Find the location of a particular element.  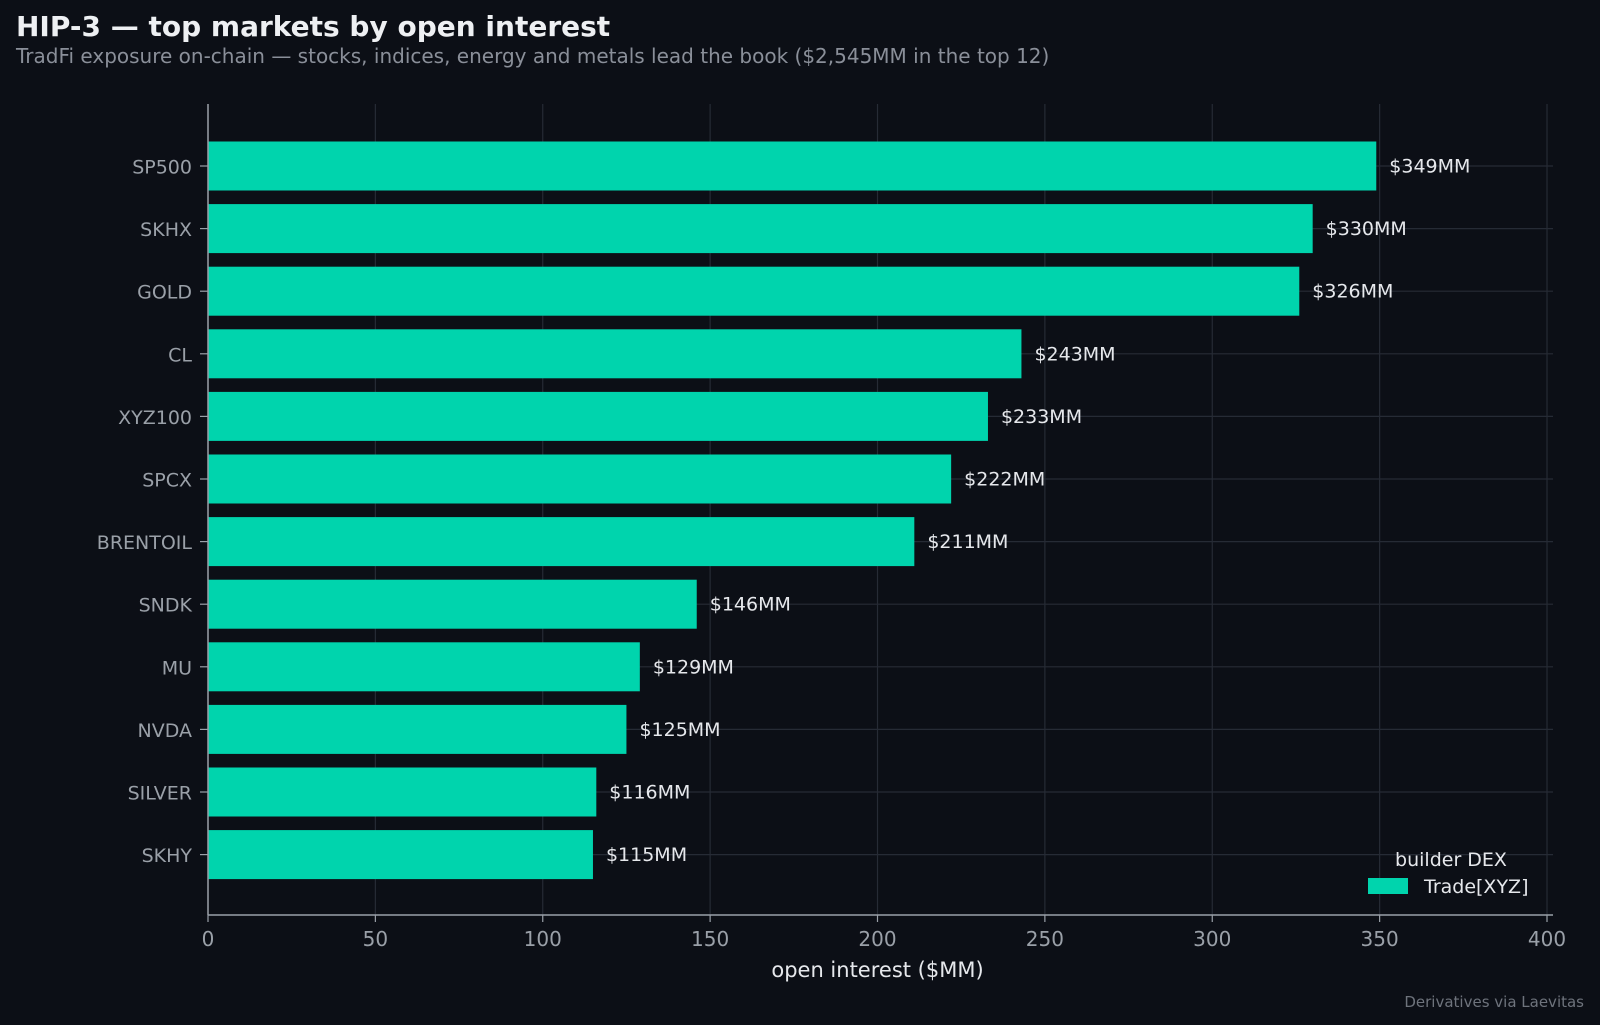

bar-value-label: $243MM is located at coordinates (1074, 354).